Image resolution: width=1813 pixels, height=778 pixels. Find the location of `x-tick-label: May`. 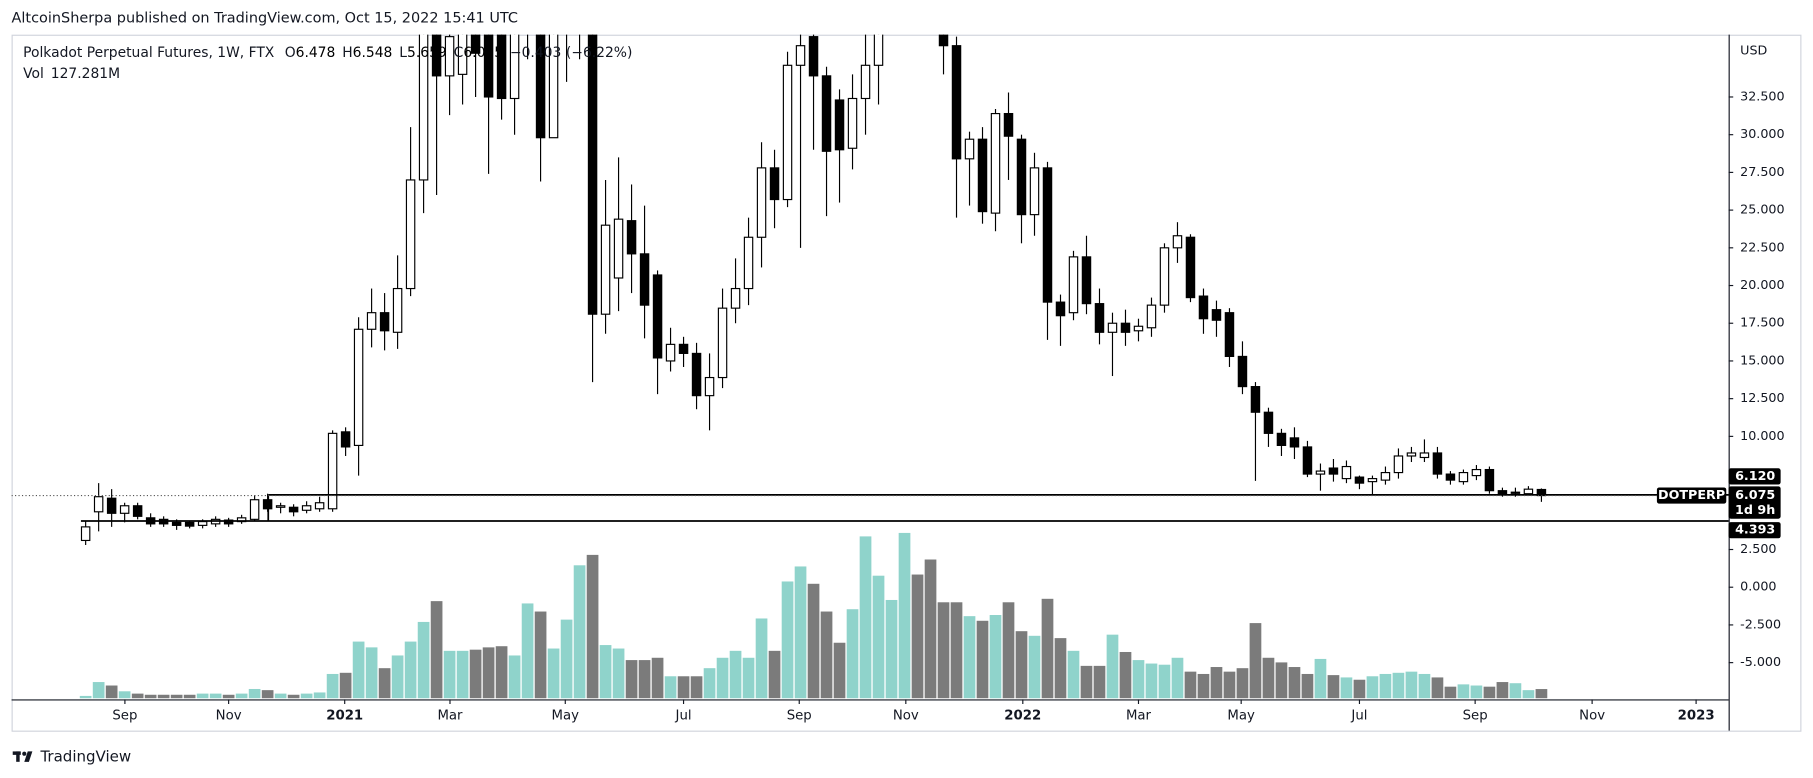

x-tick-label: May is located at coordinates (566, 716).